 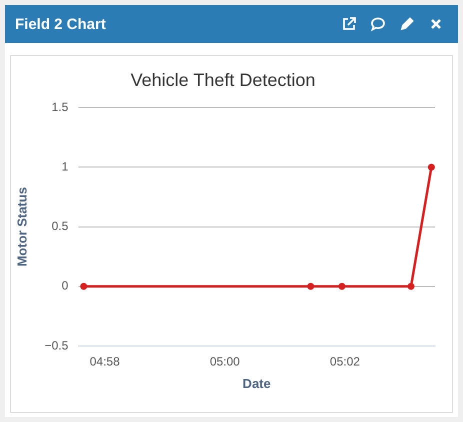 I want to click on y-tick-label: 0.5, so click(x=60, y=226).